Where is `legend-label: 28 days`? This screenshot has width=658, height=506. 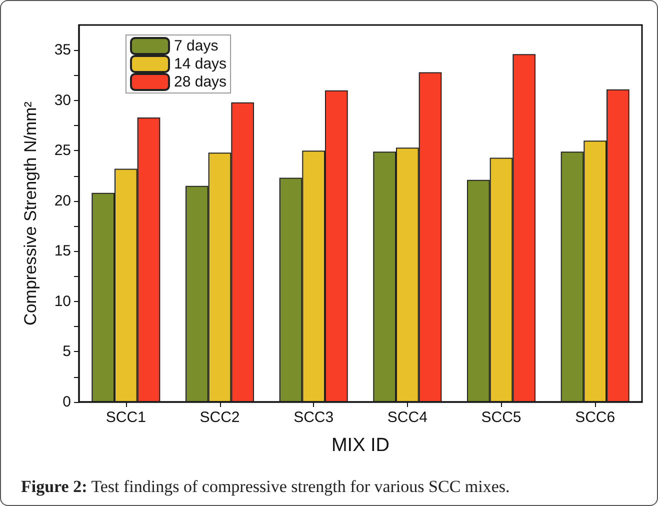 legend-label: 28 days is located at coordinates (200, 82).